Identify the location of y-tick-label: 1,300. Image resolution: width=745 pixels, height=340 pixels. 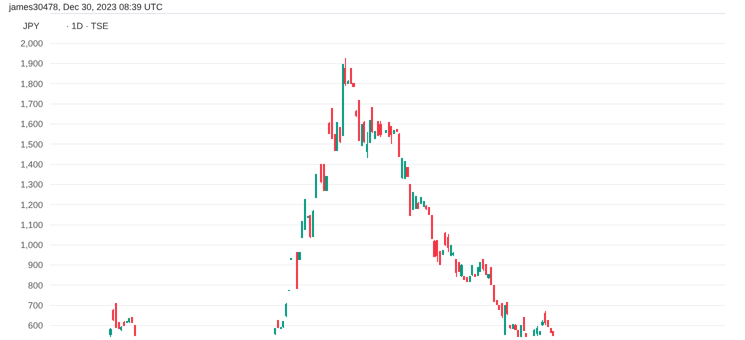
(31, 185).